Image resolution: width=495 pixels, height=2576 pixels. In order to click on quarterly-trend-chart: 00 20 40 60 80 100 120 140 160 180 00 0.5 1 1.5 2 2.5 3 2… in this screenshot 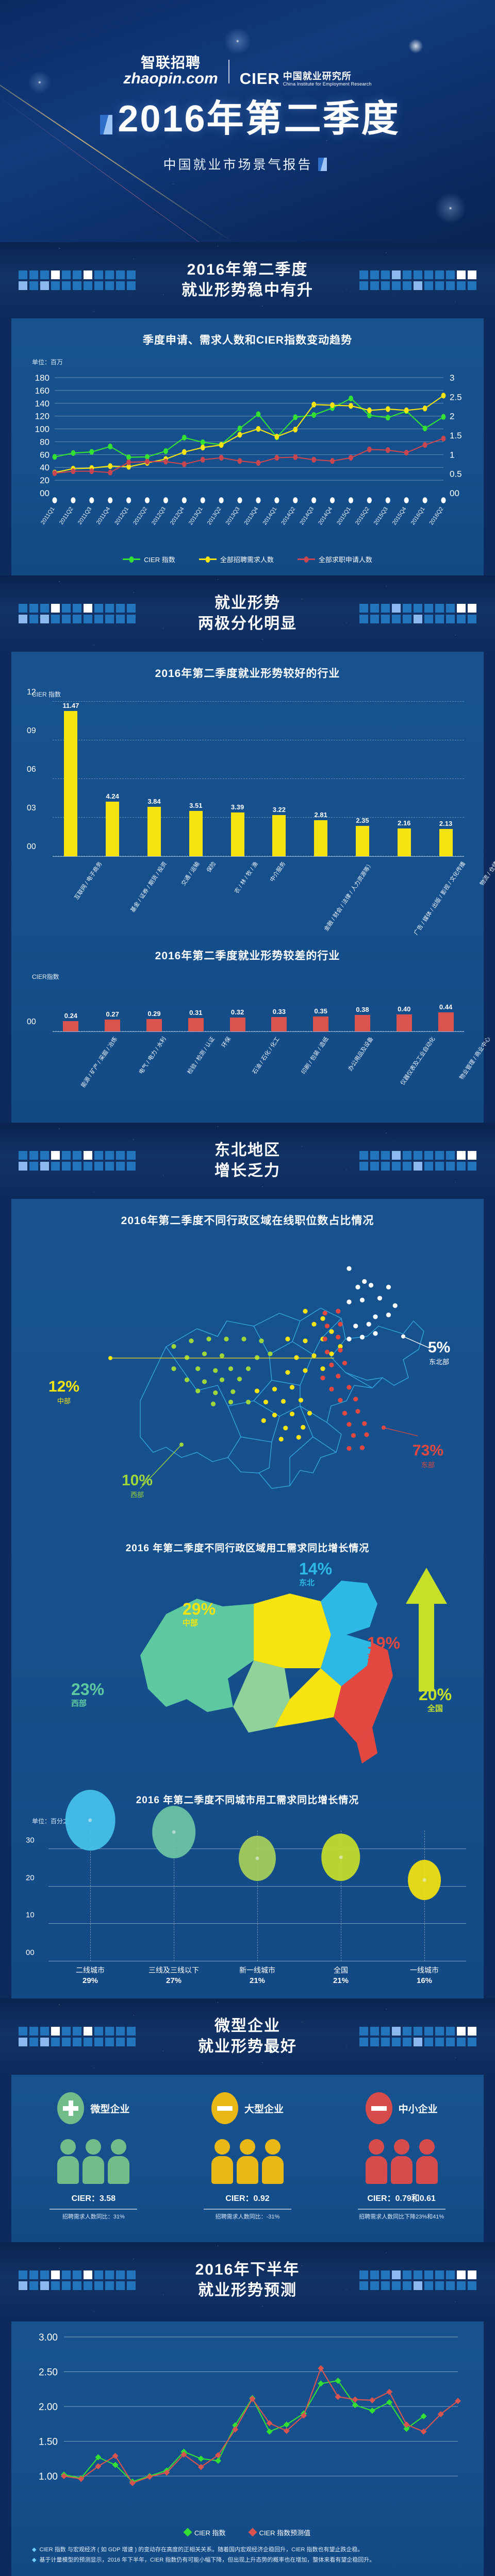, I will do `click(247, 459)`.